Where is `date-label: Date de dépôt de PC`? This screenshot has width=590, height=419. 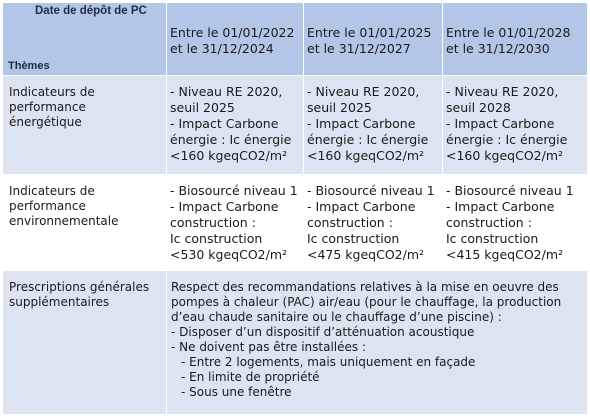
date-label: Date de dépôt de PC is located at coordinates (91, 11).